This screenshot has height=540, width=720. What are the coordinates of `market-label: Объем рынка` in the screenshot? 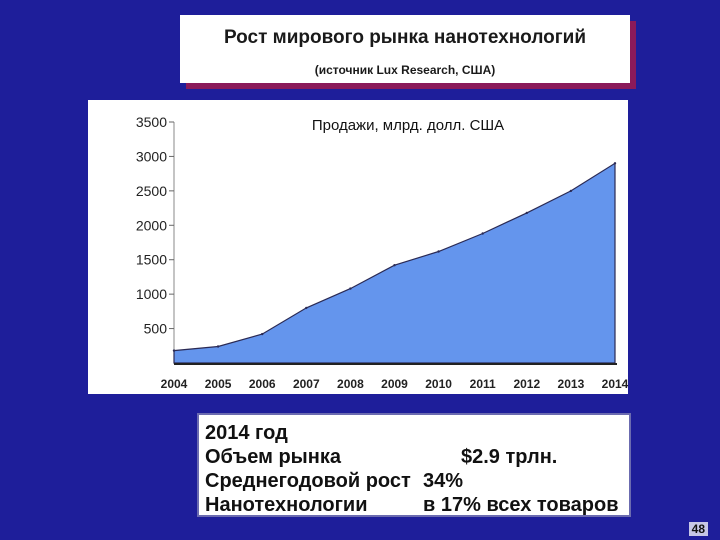 It's located at (273, 457).